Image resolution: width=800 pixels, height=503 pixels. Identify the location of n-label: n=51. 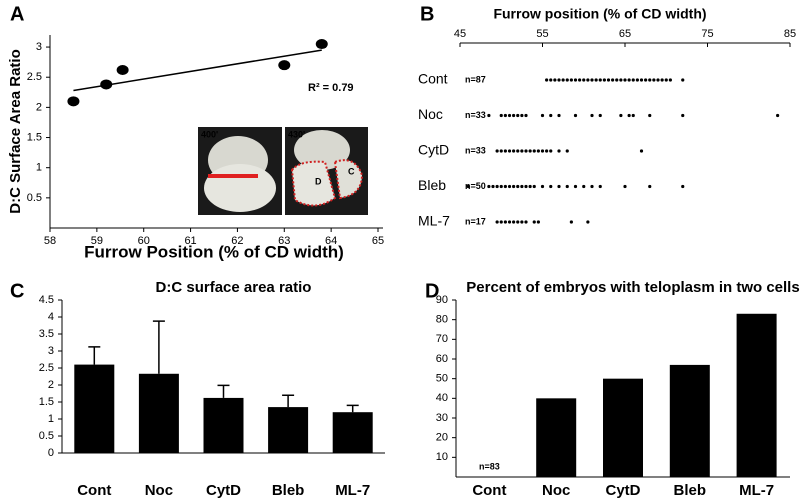
(288, 442).